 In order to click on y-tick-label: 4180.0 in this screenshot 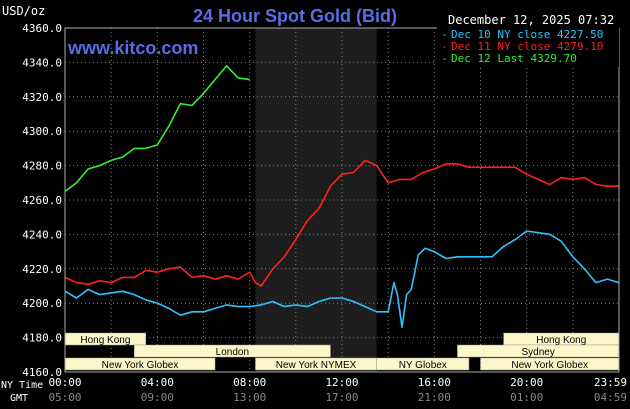, I will do `click(42, 338)`.